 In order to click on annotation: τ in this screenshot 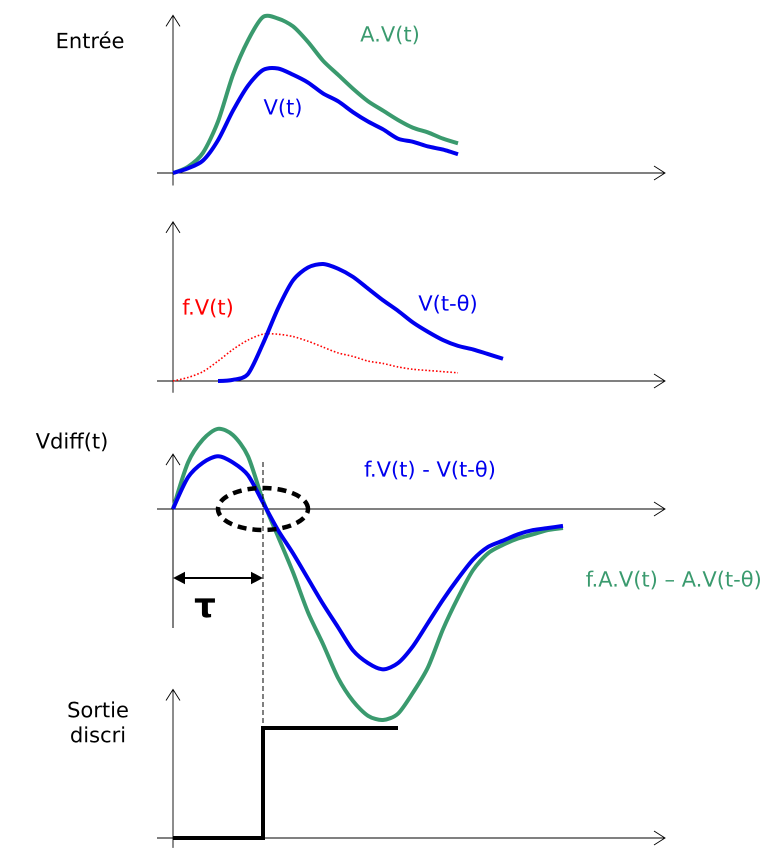, I will do `click(204, 608)`.